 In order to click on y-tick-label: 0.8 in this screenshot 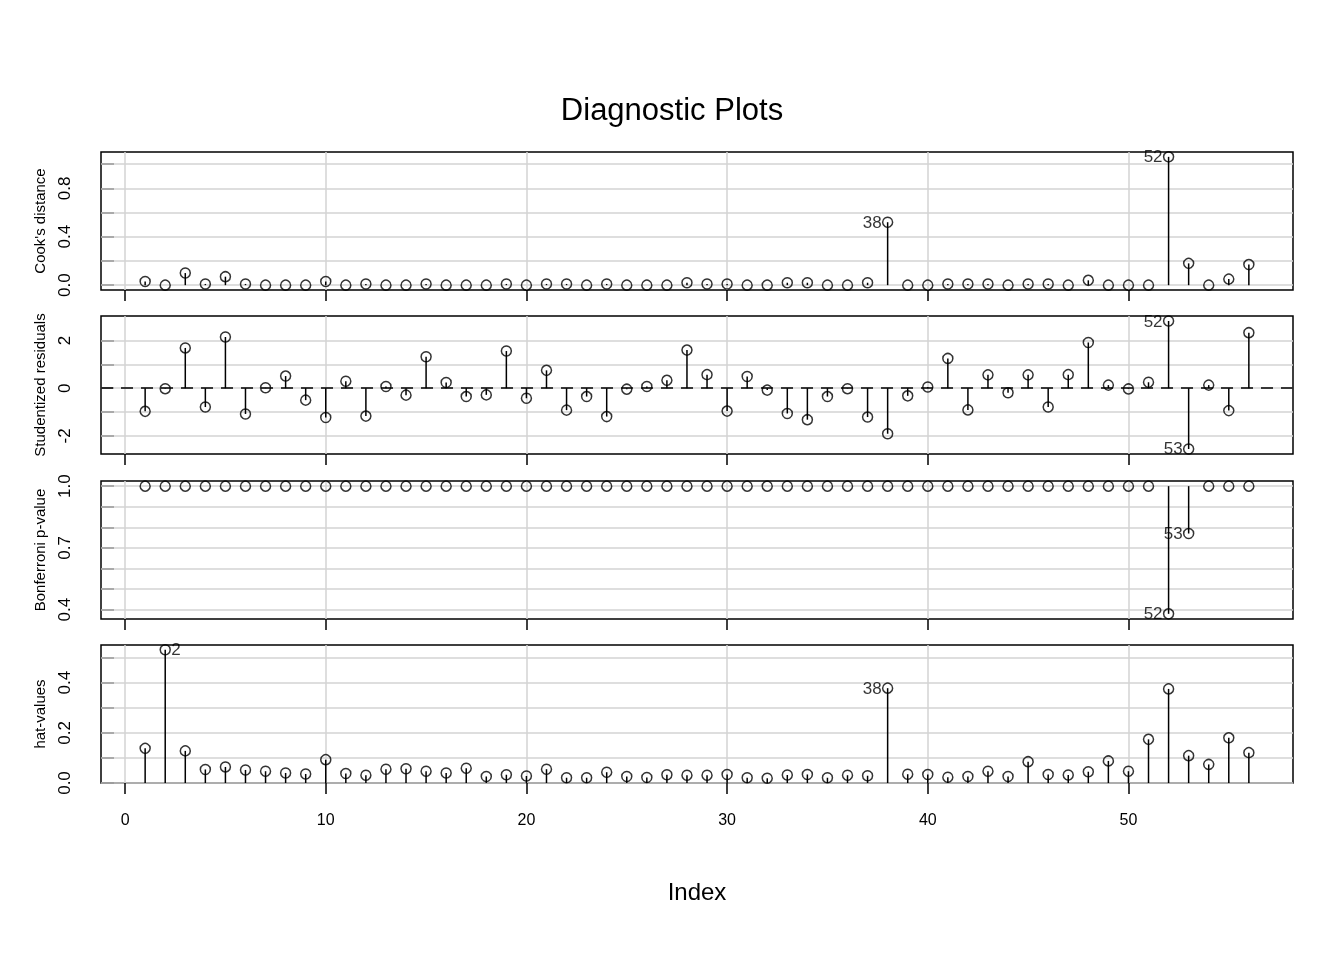, I will do `click(64, 188)`.